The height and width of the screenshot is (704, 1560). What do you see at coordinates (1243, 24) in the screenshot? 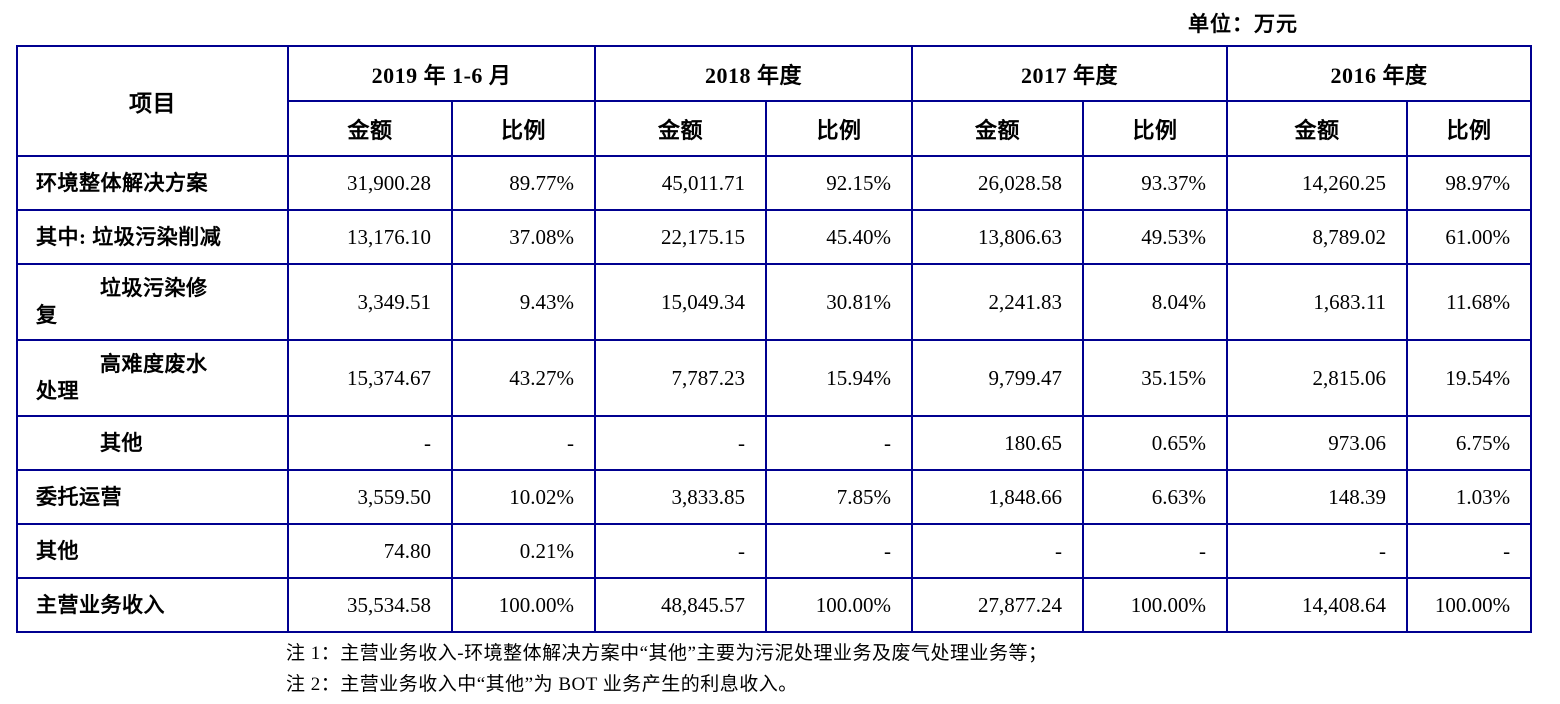
I see `unit-label: 单位：万元` at bounding box center [1243, 24].